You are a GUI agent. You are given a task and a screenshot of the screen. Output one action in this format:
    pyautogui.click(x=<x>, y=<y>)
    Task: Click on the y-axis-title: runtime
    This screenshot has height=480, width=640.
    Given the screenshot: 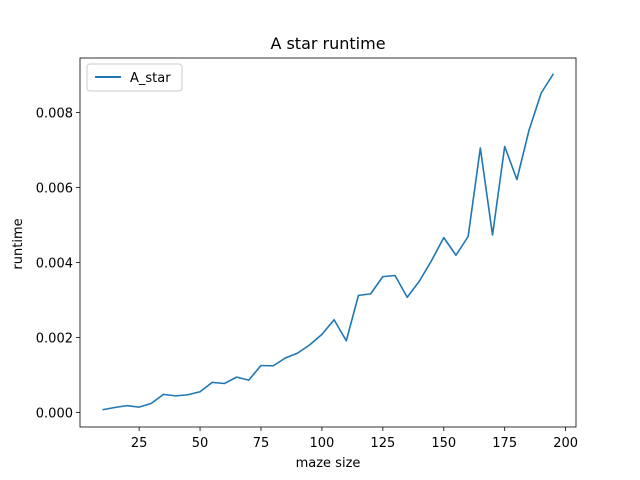 What is the action you would take?
    pyautogui.click(x=18, y=243)
    